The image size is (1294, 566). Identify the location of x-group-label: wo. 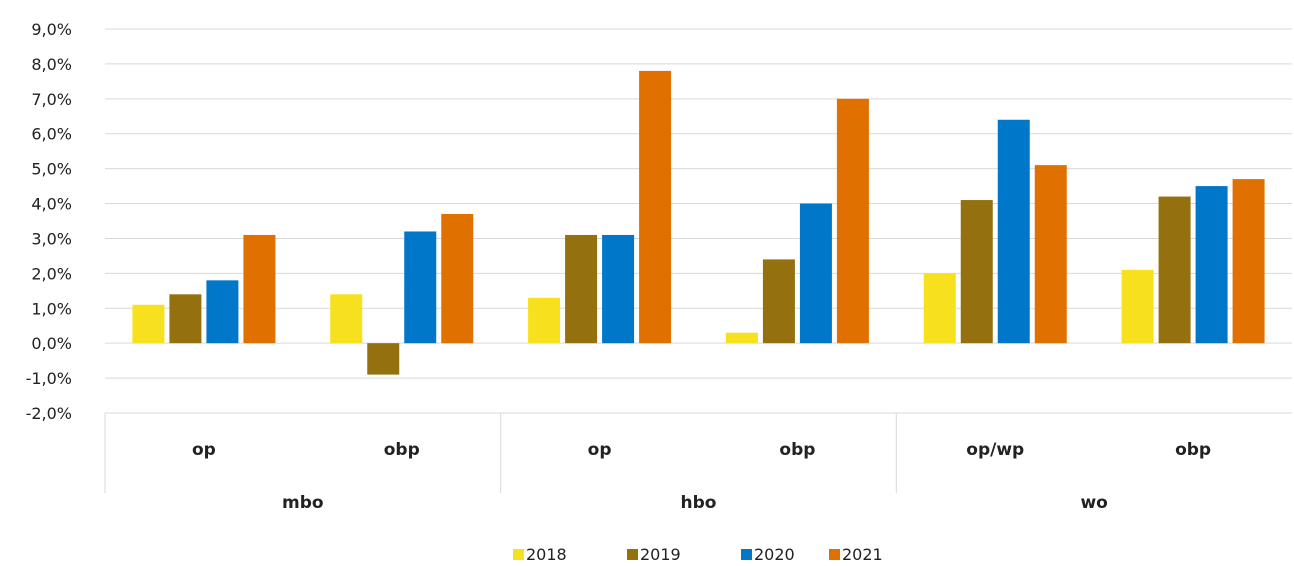
(1093, 503).